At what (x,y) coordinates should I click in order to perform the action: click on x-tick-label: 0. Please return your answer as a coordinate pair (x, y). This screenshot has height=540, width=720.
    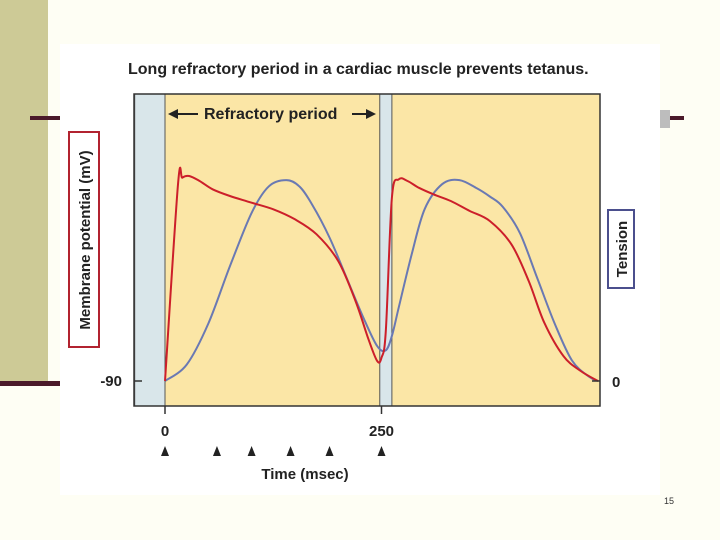
    Looking at the image, I should click on (165, 431).